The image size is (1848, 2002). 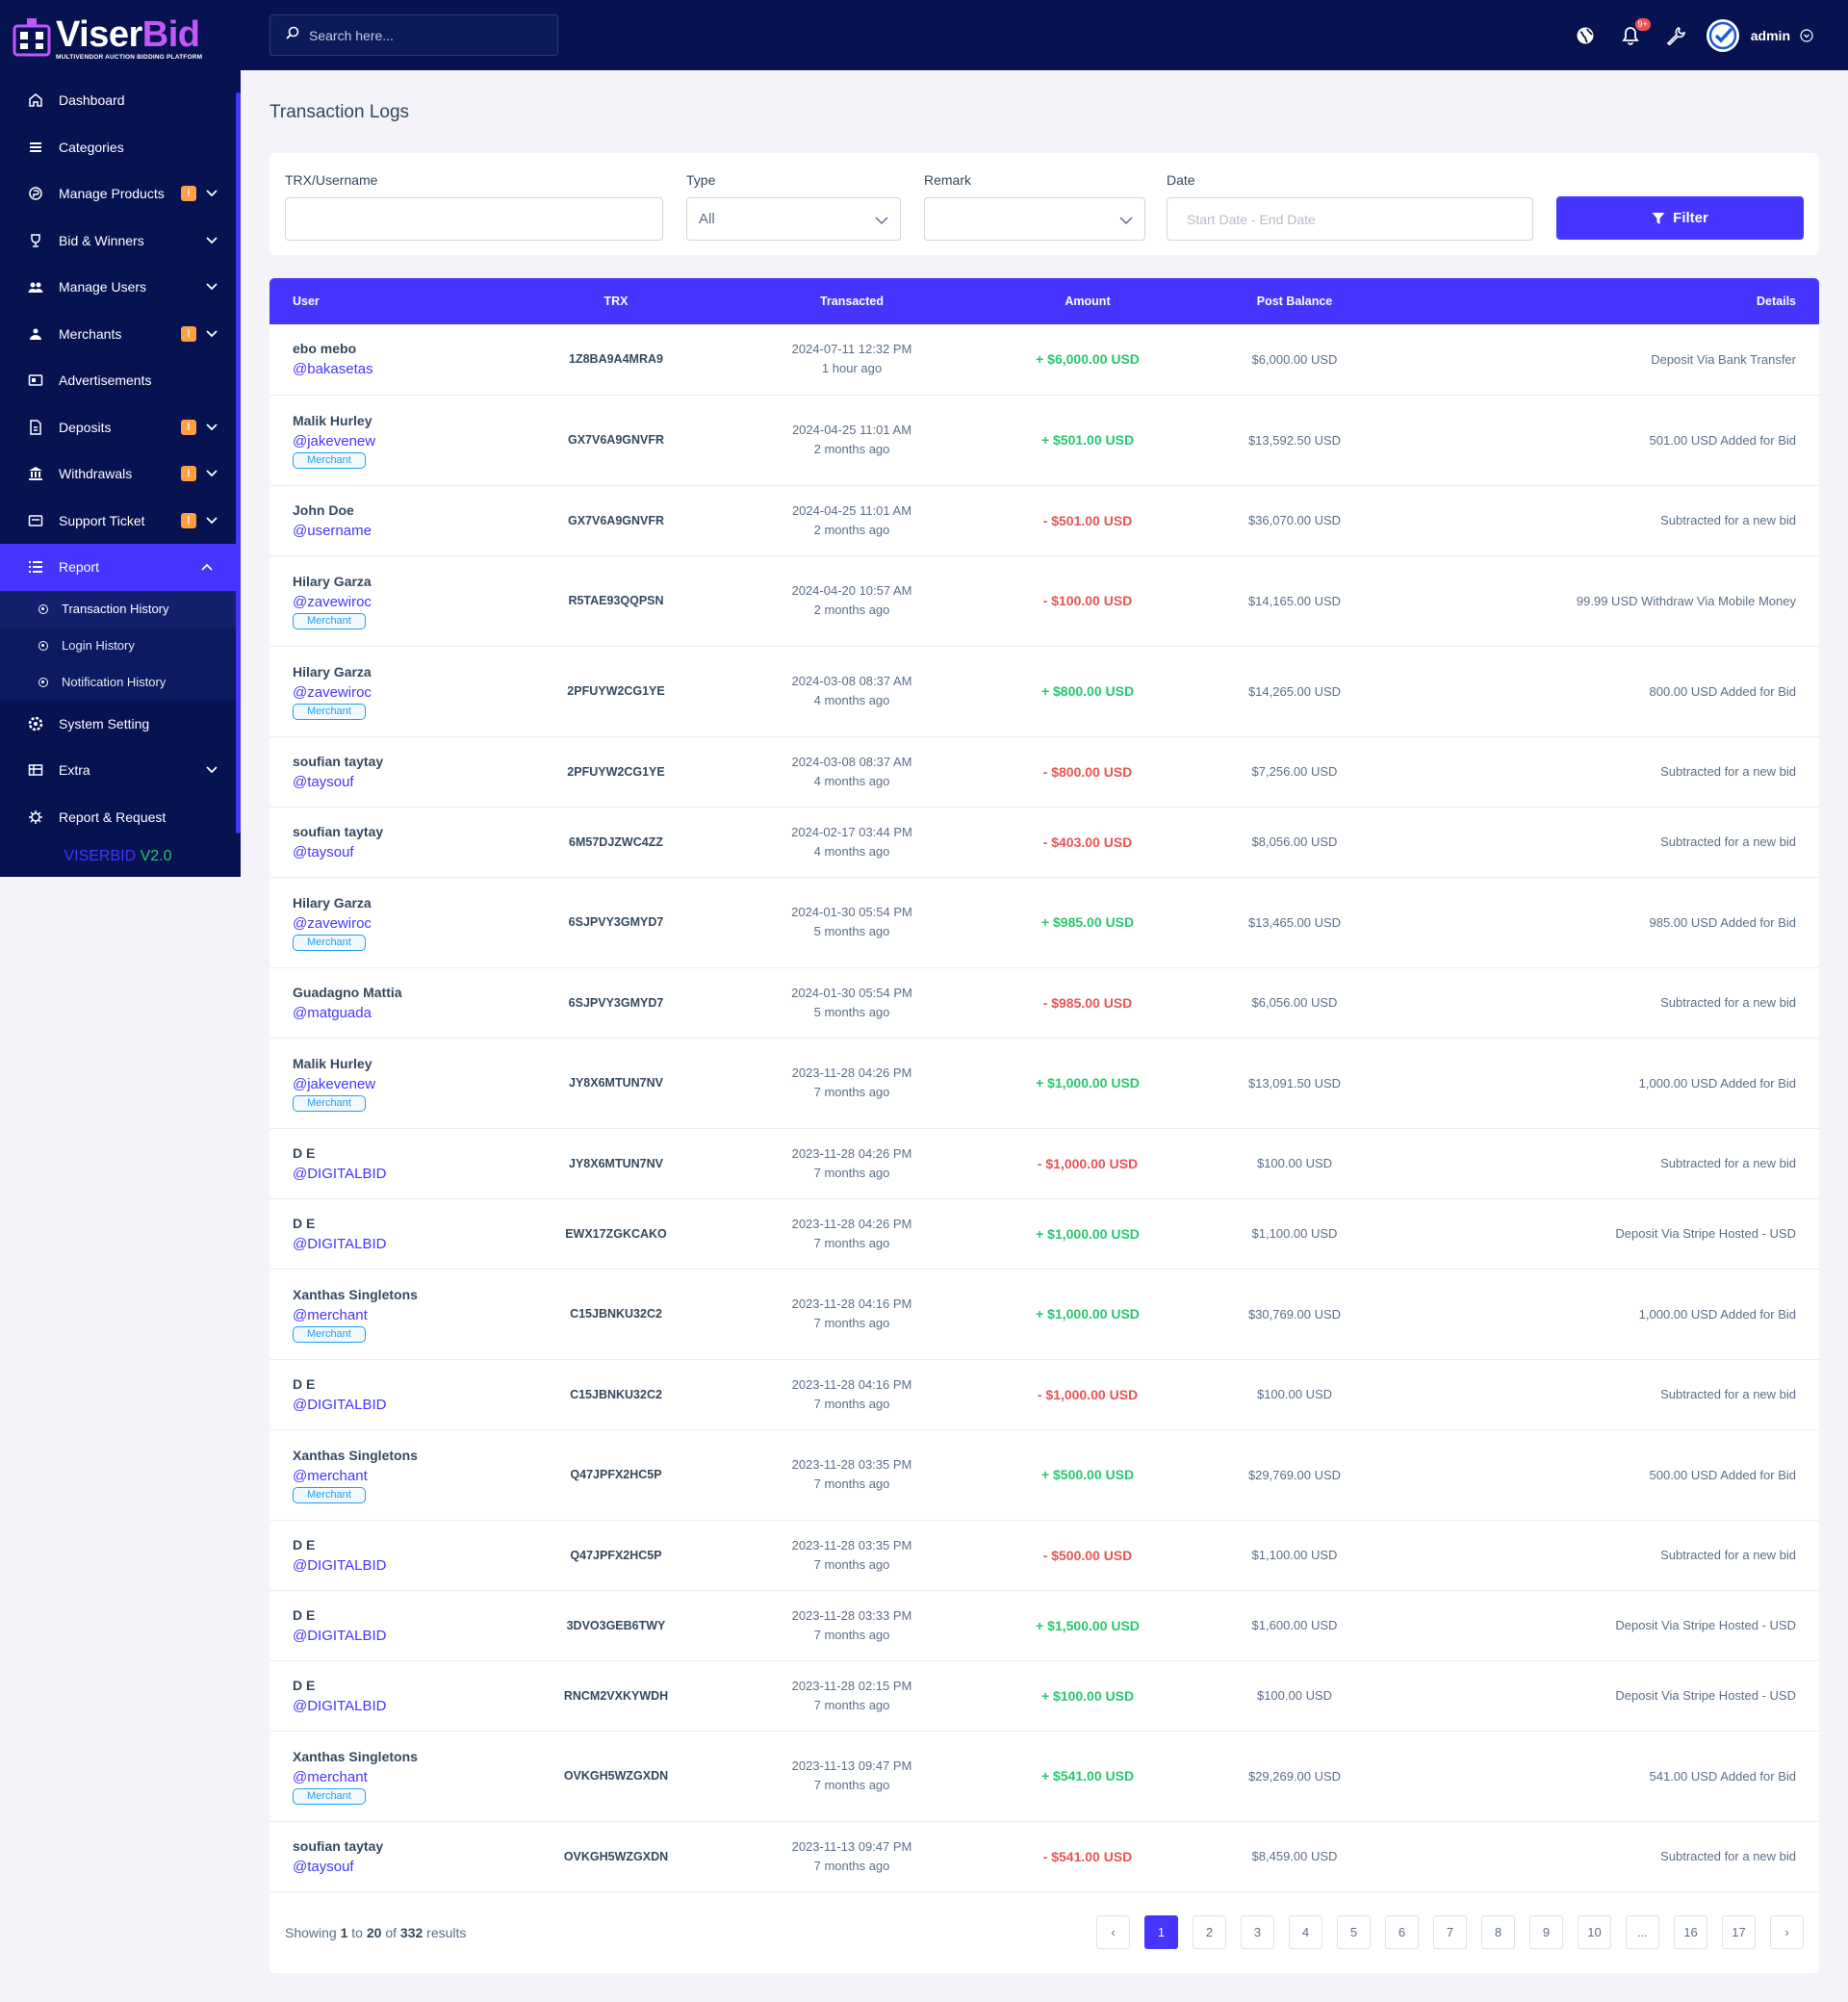 I want to click on trx-cell: 1Z8BA9A4MRA9, so click(x=616, y=360).